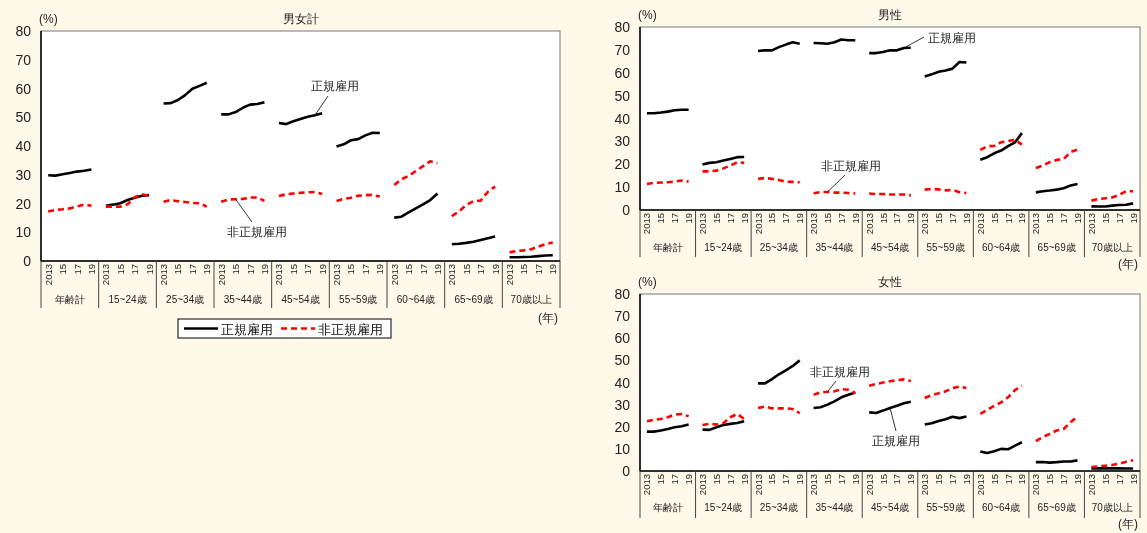  I want to click on text: 15~24歳, so click(723, 507).